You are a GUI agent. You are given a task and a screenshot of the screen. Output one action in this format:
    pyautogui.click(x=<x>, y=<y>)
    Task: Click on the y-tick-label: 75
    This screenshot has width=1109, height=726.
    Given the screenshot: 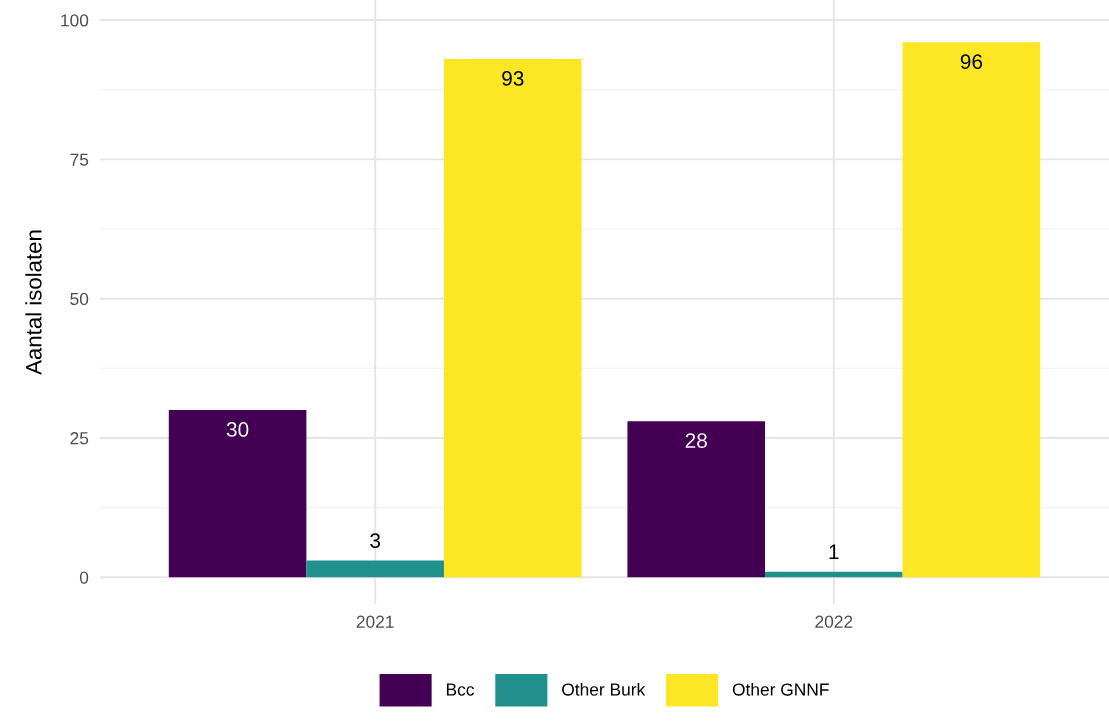 What is the action you would take?
    pyautogui.click(x=79, y=159)
    